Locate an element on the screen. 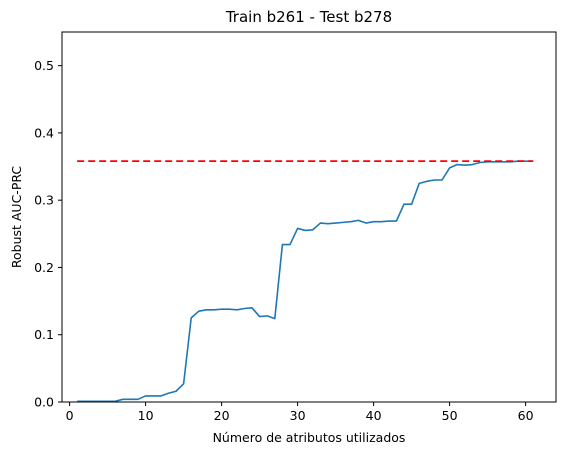  y-tick-label: 0.3 is located at coordinates (44, 200).